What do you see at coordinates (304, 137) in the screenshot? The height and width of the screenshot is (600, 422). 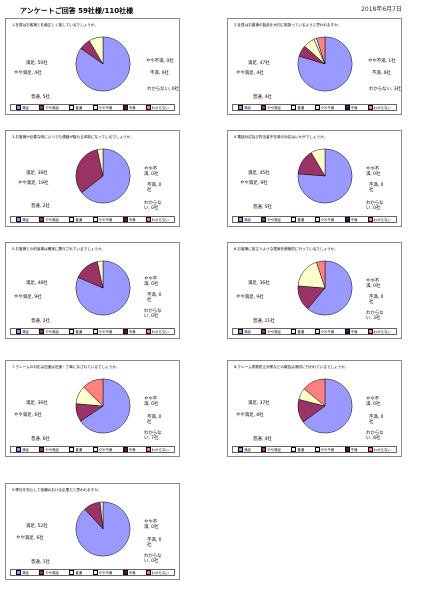 I see `chart-title: 4.電話対応及び担当者不在時の対応はいかがでしょうか。` at bounding box center [304, 137].